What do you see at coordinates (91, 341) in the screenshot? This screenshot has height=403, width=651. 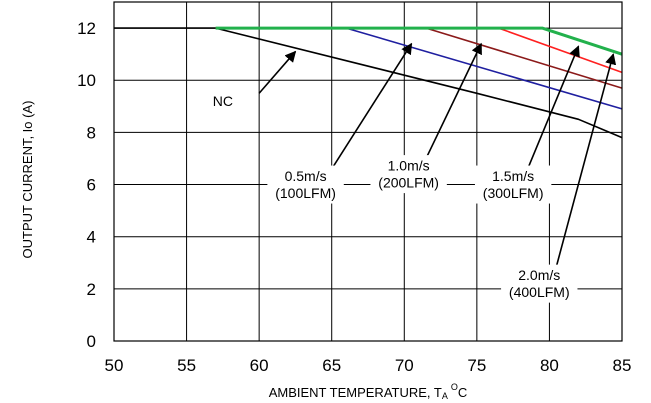 I see `y-tick-label: 0` at bounding box center [91, 341].